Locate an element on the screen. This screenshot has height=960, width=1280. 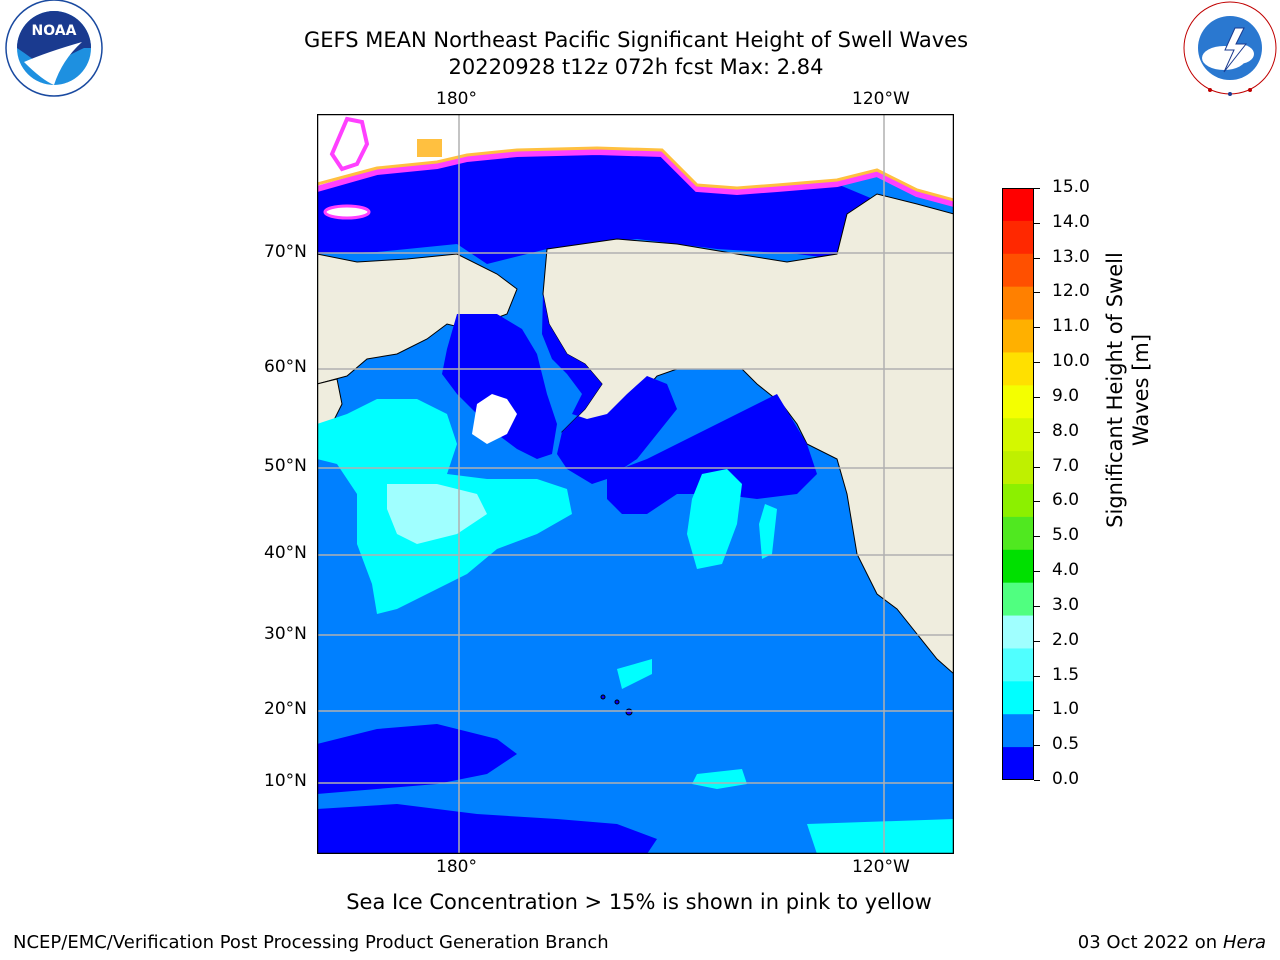
lon-tick-top-180: 180° is located at coordinates (456, 99).